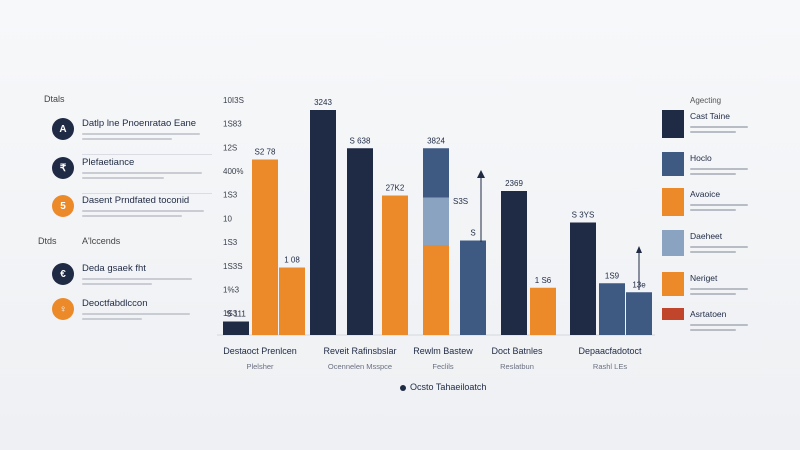 This screenshot has height=450, width=800. What do you see at coordinates (706, 100) in the screenshot?
I see `legend-heading: Agecting` at bounding box center [706, 100].